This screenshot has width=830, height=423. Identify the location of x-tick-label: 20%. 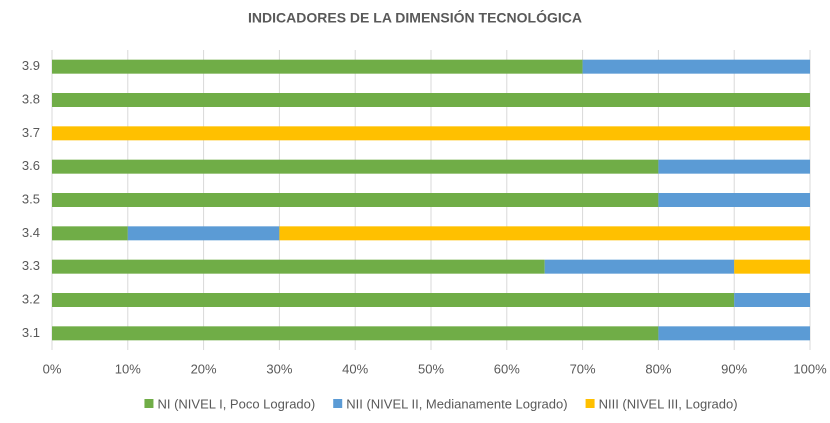
(204, 368).